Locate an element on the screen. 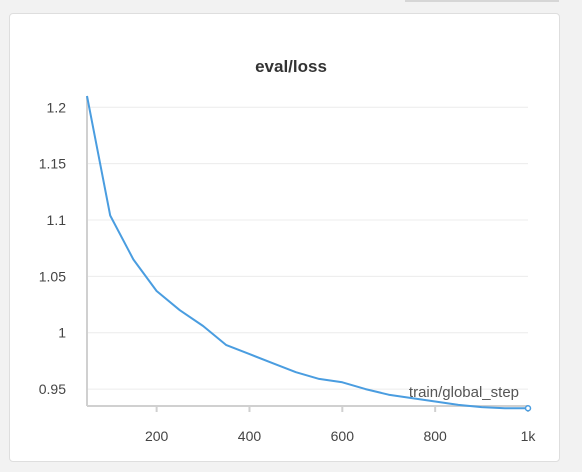  y-tick-label: 1.15 is located at coordinates (52, 164).